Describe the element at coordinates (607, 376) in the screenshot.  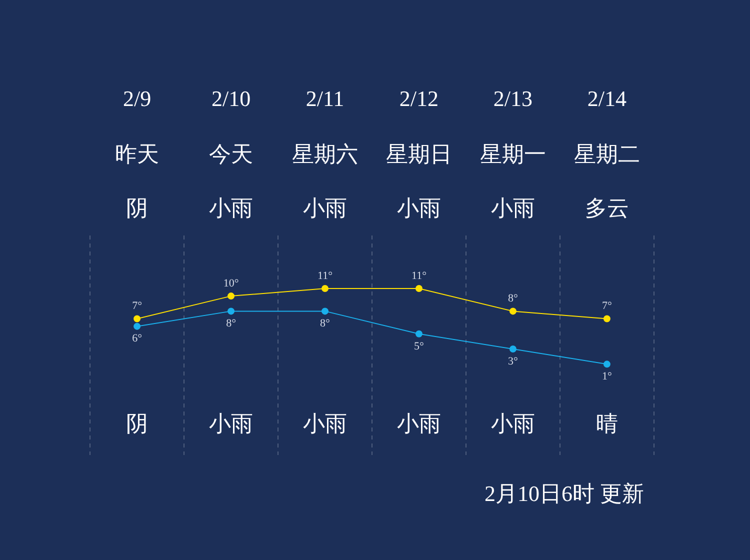
I see `data-label: 1°` at that location.